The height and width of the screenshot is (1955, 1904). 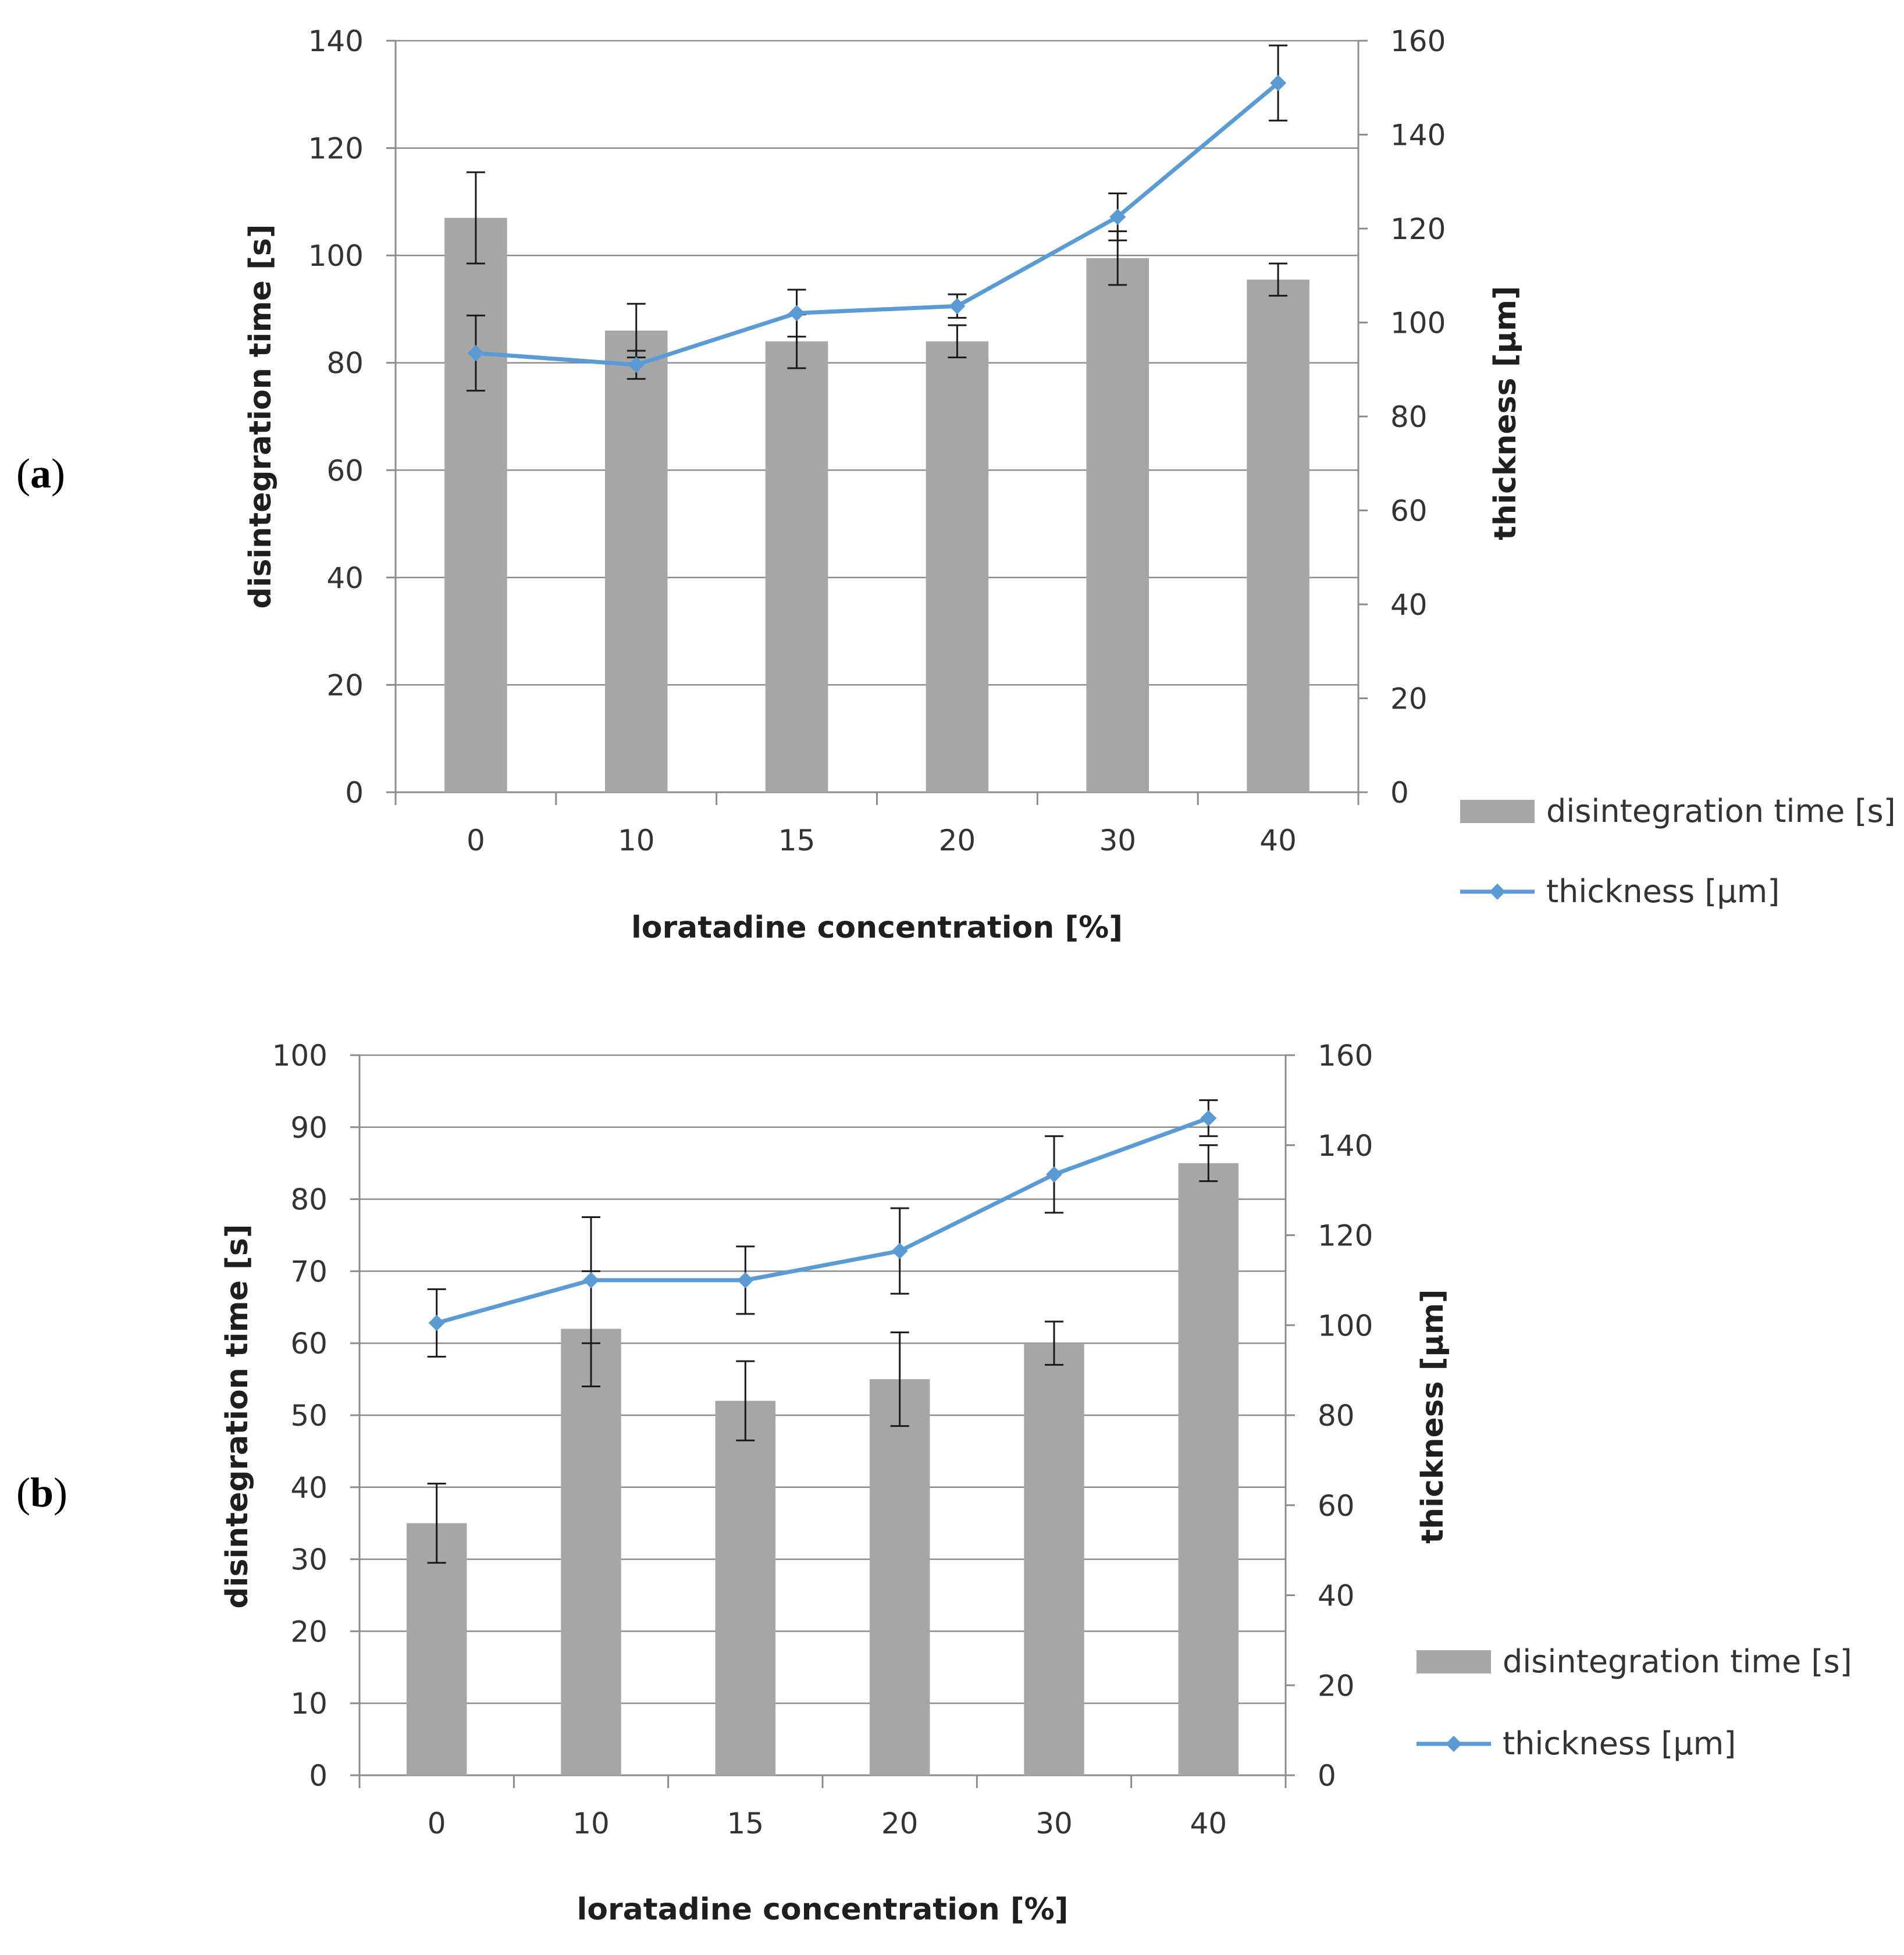 What do you see at coordinates (41, 1492) in the screenshot?
I see `panel-label: (b)` at bounding box center [41, 1492].